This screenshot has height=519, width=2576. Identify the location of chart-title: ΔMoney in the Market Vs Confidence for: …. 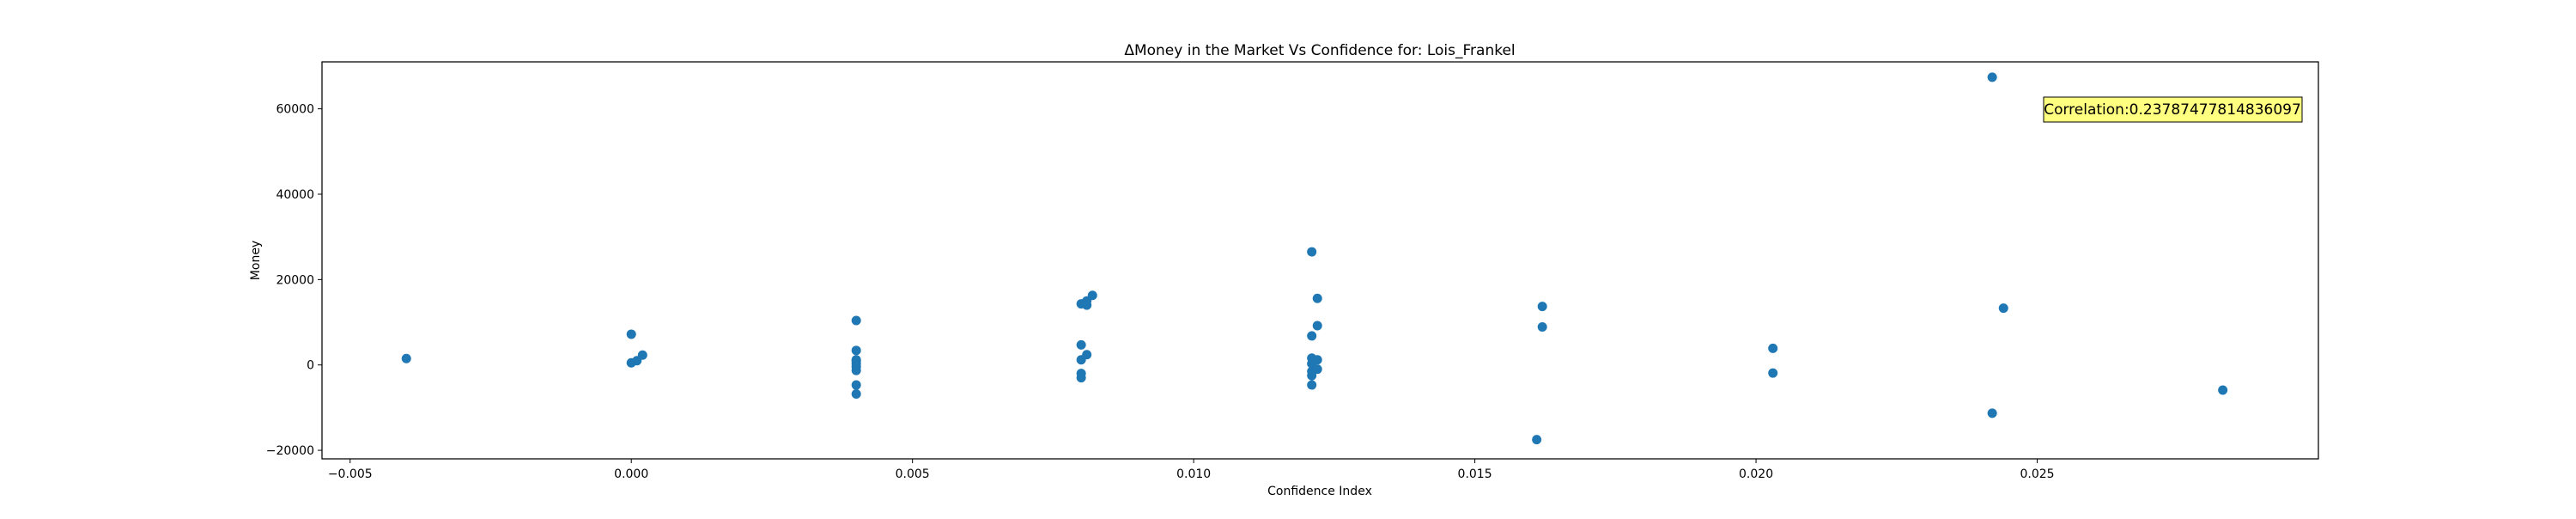
(1319, 50).